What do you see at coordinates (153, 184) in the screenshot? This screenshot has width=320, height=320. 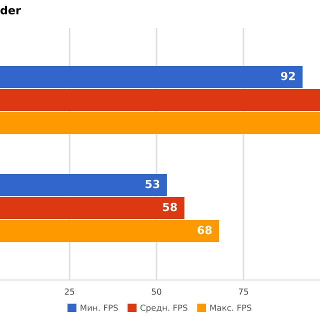 I see `data-label: 53` at bounding box center [153, 184].